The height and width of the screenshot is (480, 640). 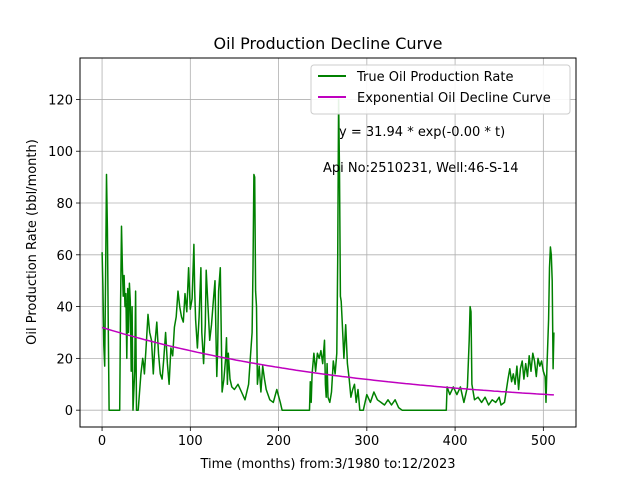 I want to click on chart-title: Oil Production Decline Curve, so click(x=328, y=43).